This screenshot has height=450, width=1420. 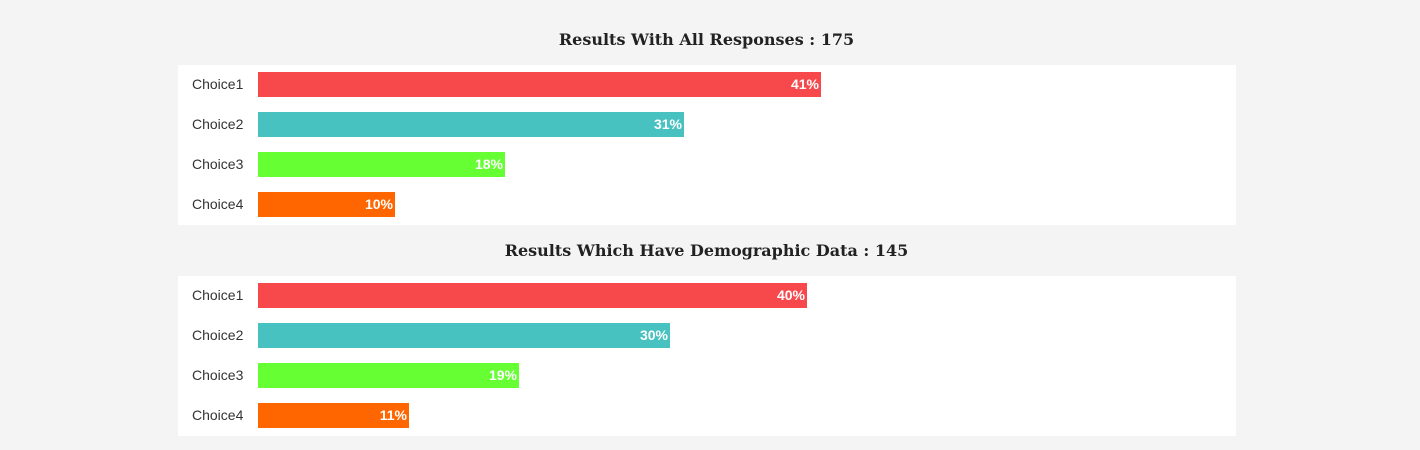 What do you see at coordinates (707, 335) in the screenshot?
I see `bar-row: Choice2 30%` at bounding box center [707, 335].